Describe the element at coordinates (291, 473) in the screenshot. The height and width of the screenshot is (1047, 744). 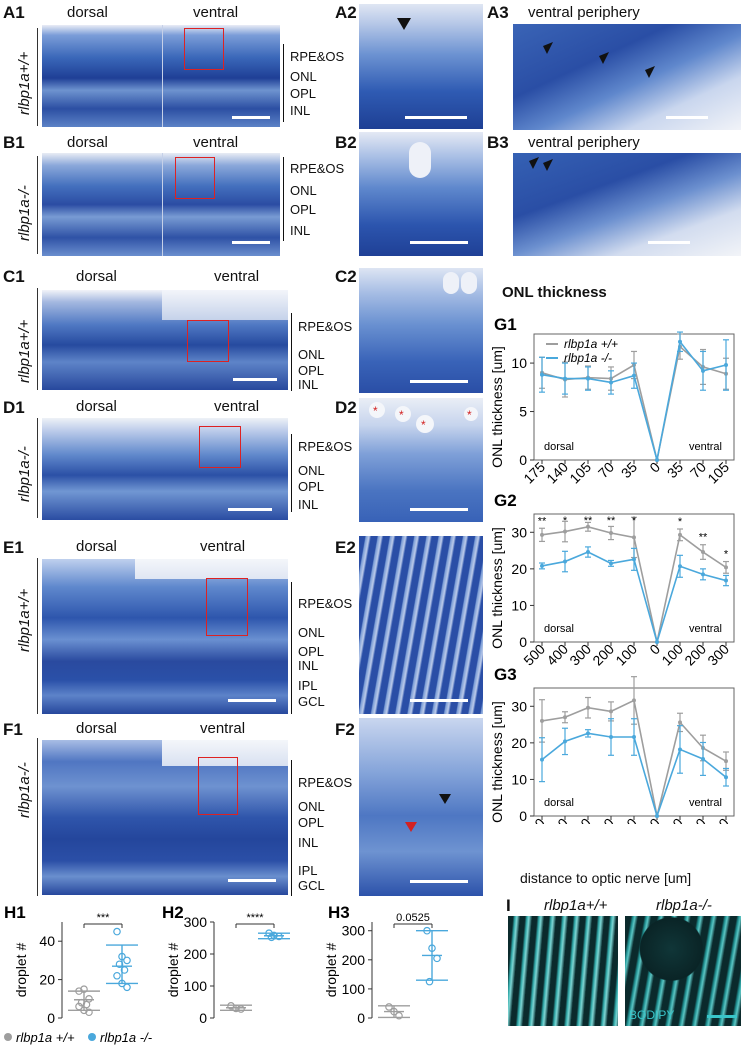
I see `layer-bracket-d1` at that location.